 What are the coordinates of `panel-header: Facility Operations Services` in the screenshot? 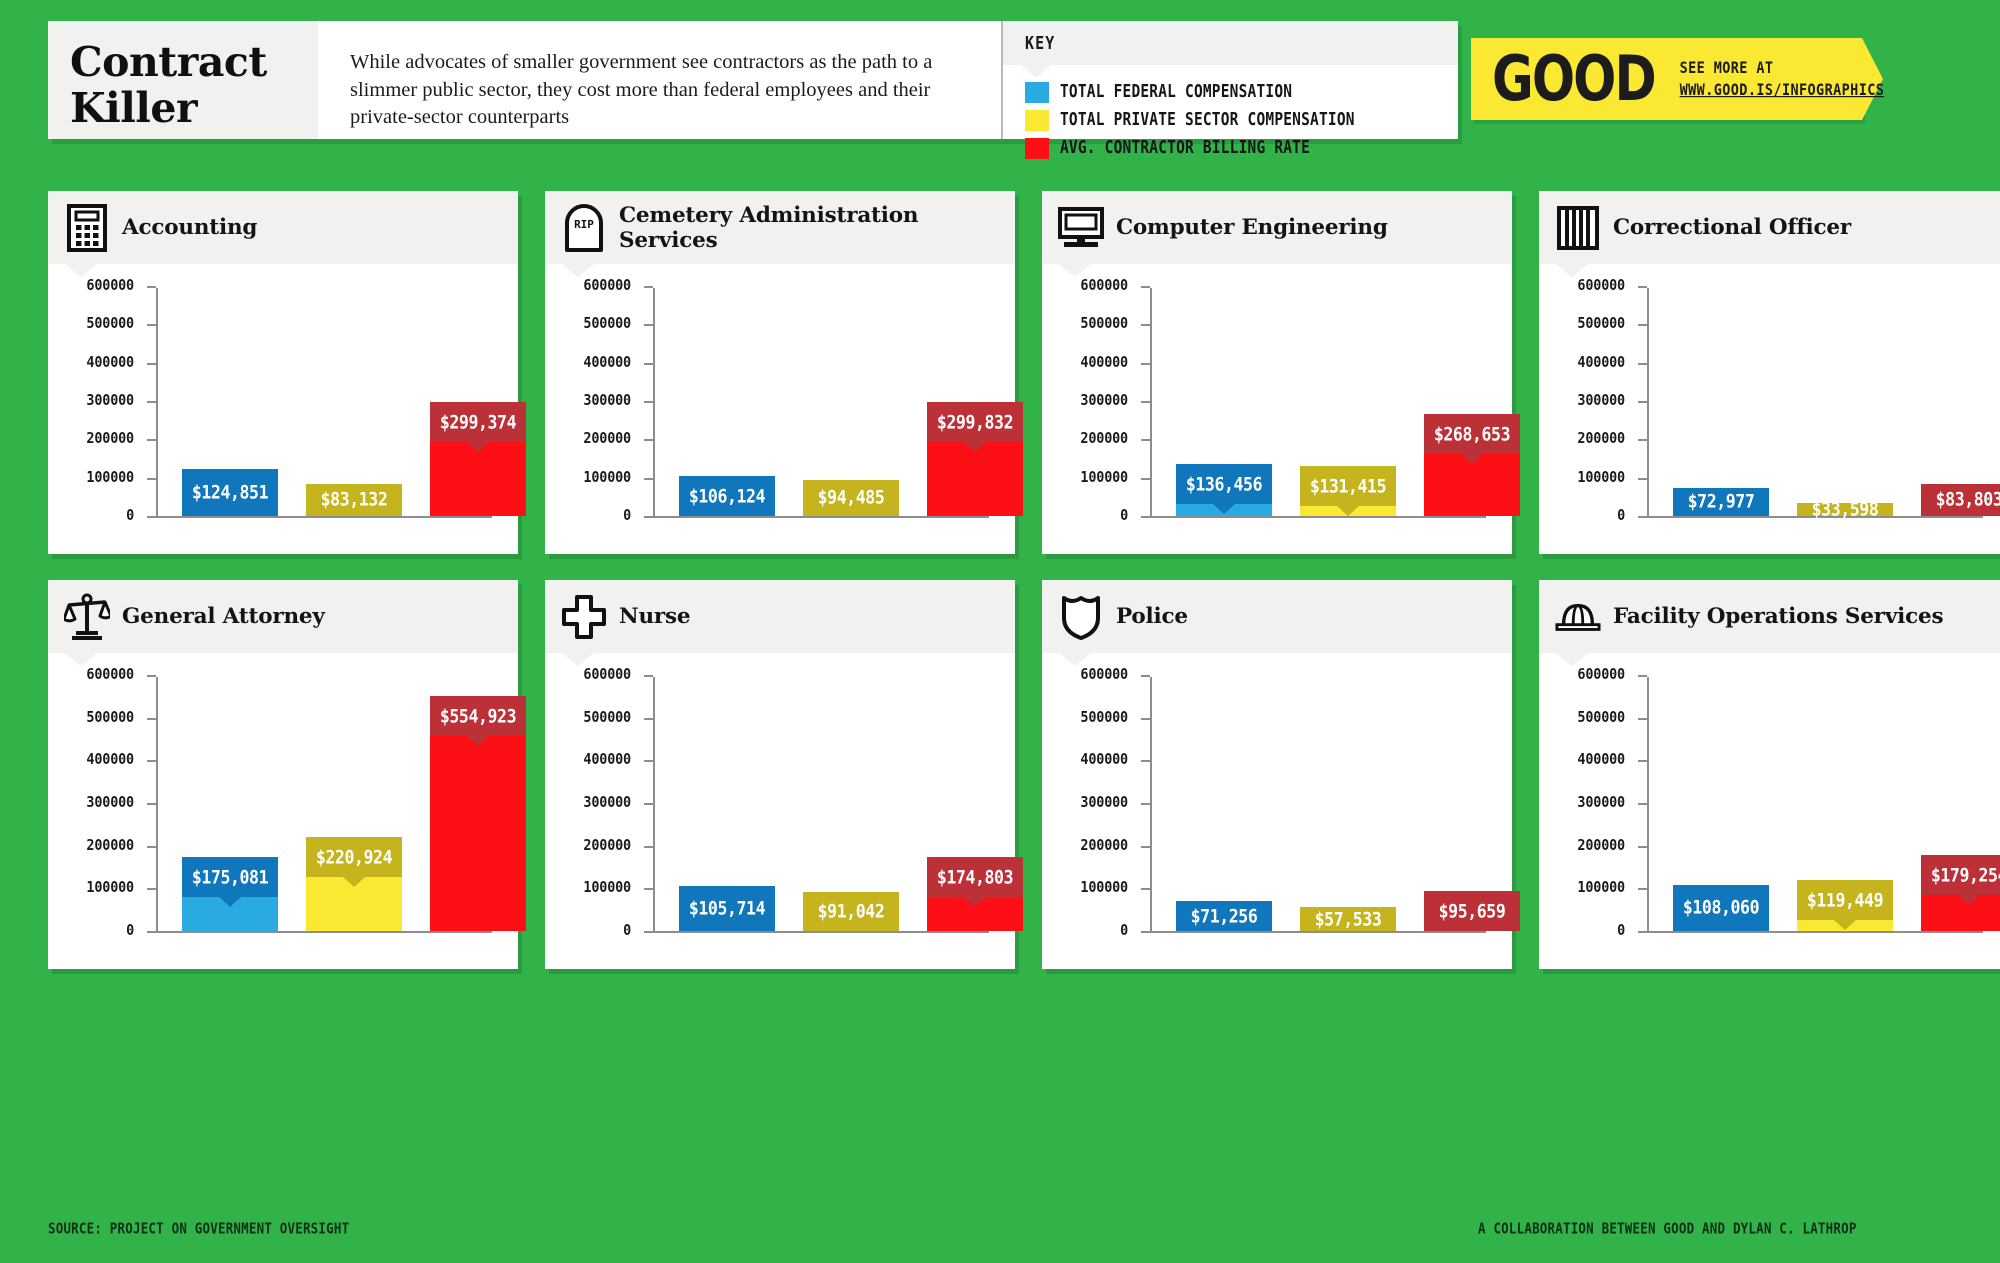 It's located at (1769, 623).